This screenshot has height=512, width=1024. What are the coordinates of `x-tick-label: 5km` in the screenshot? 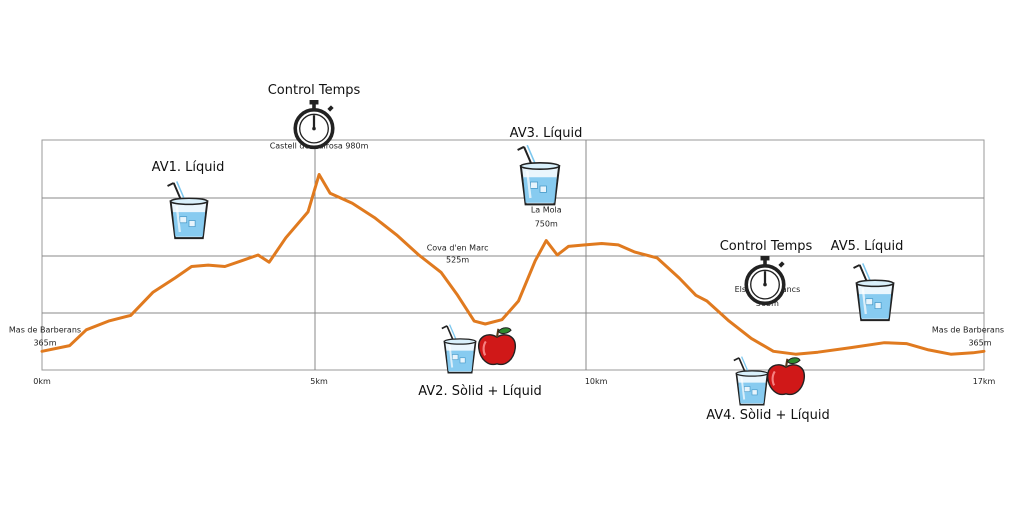 It's located at (319, 381).